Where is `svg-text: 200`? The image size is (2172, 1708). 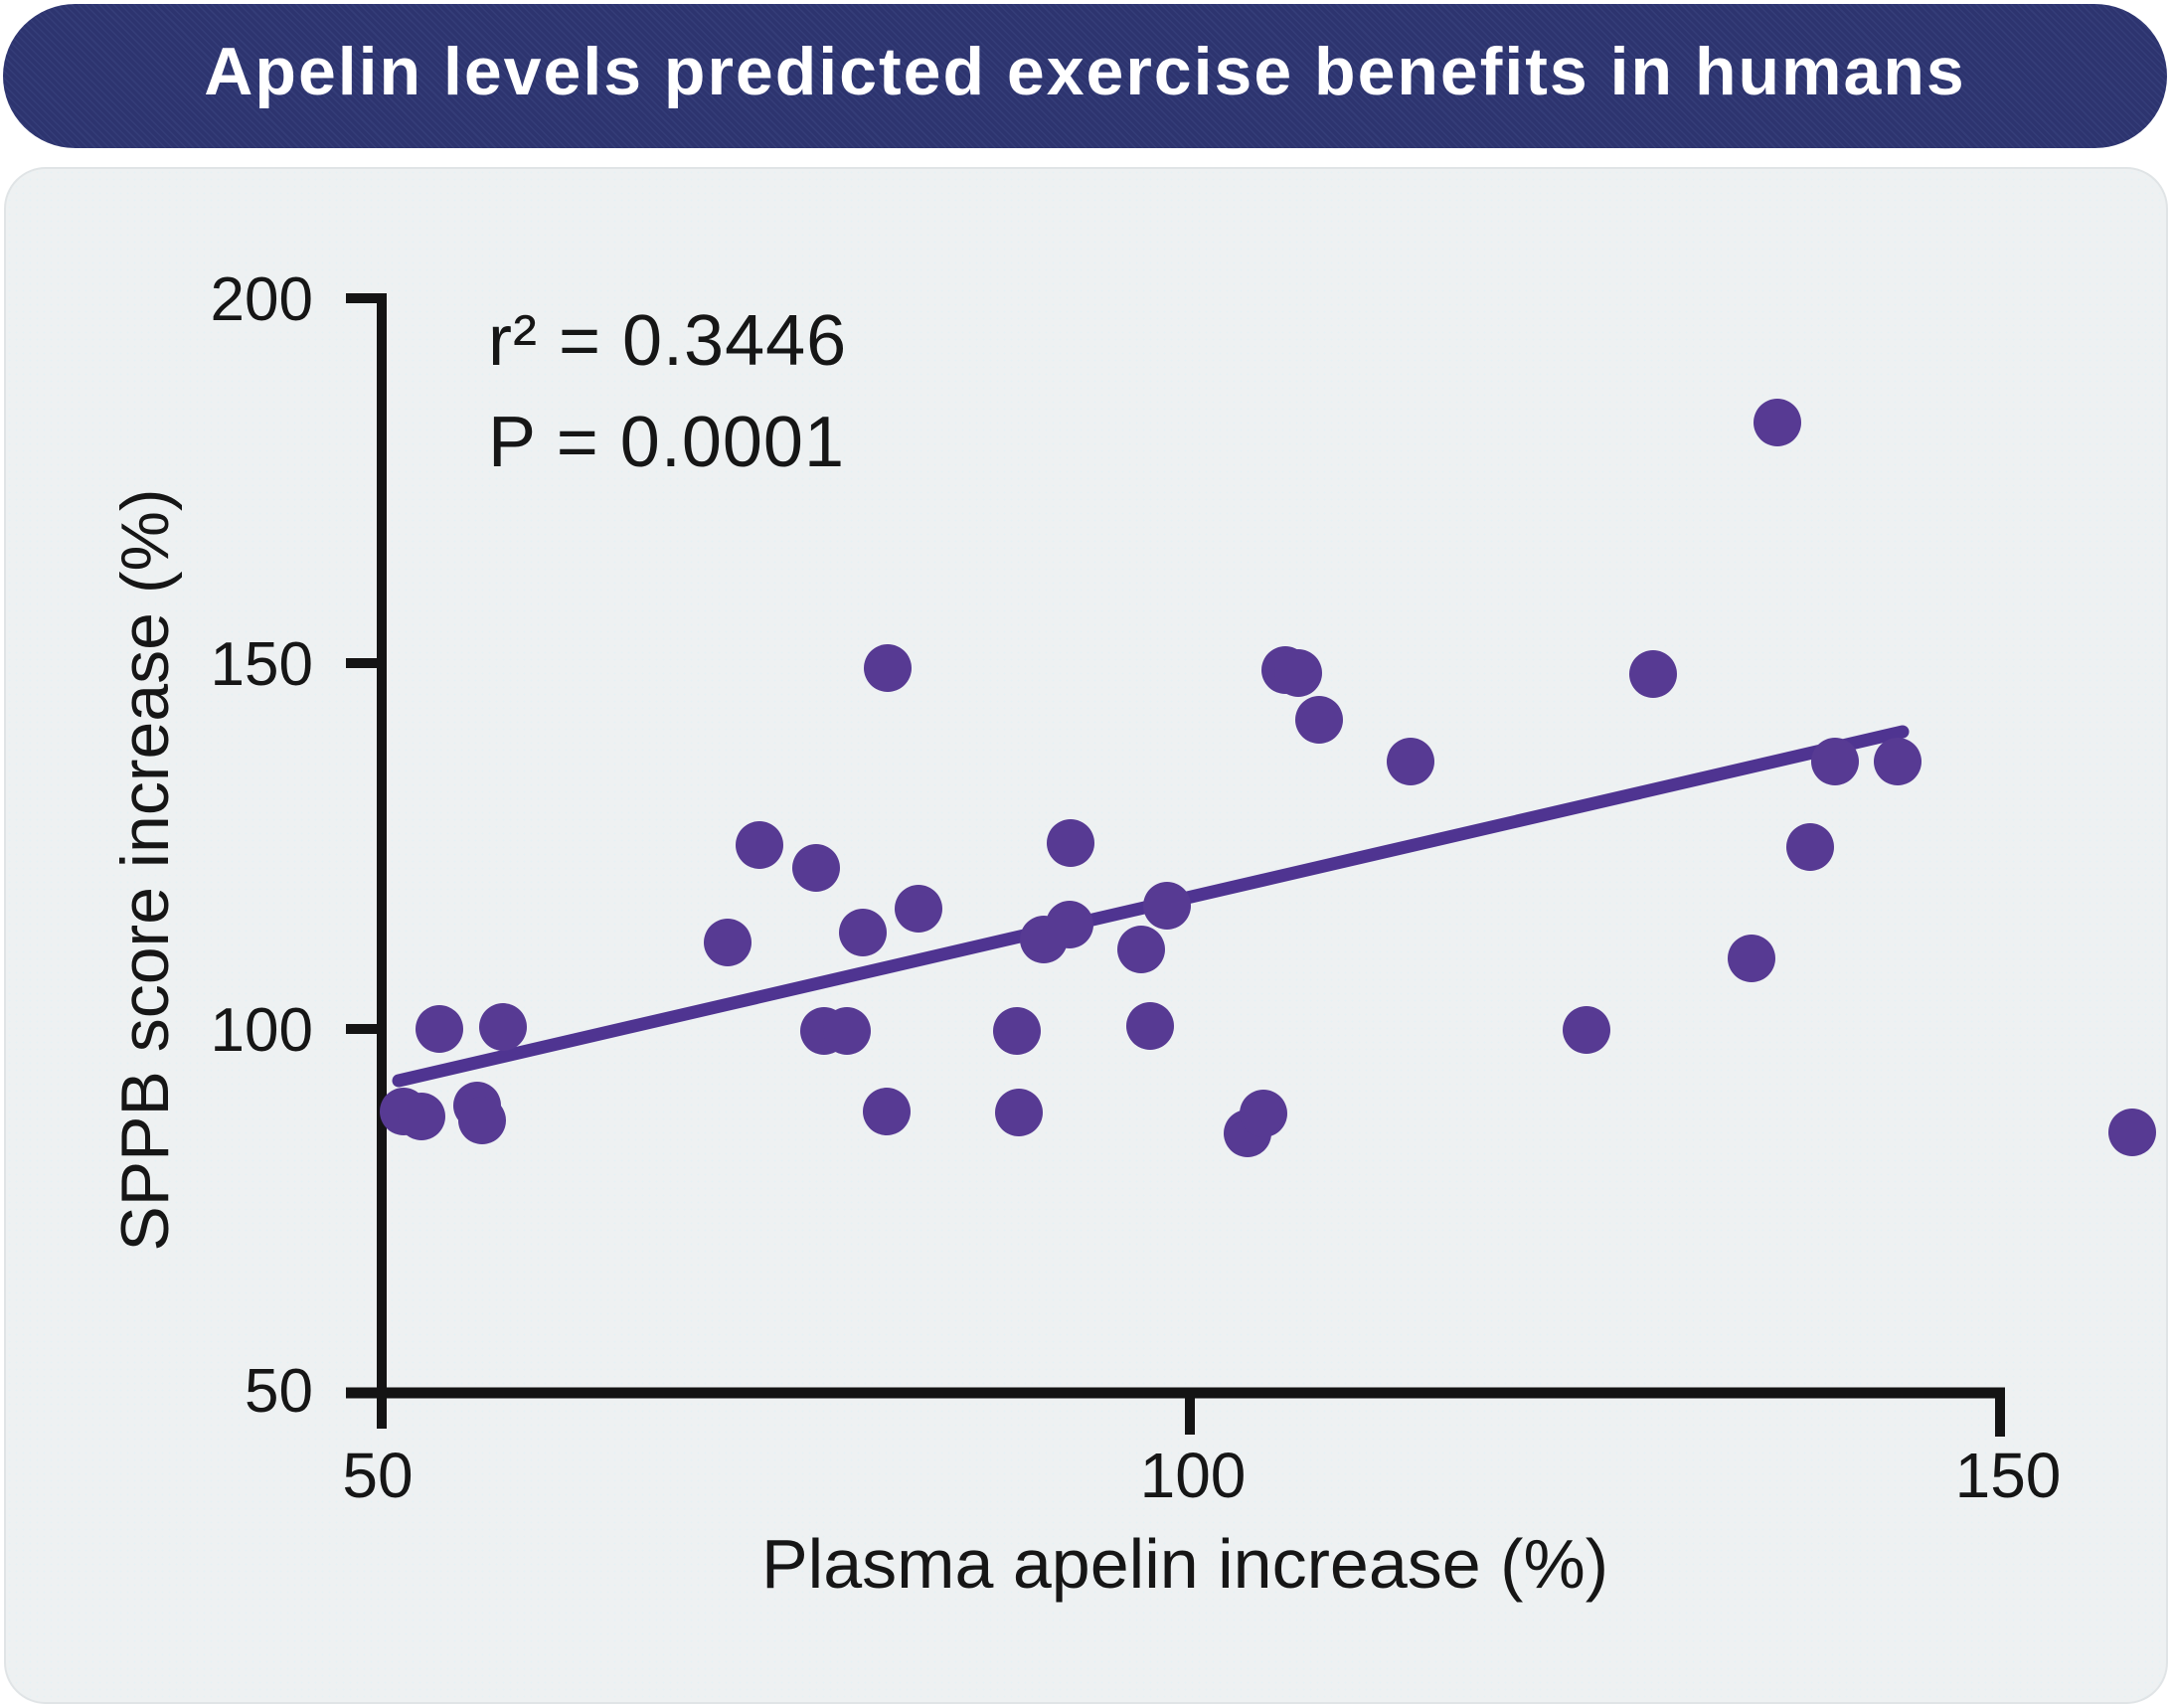
svg-text: 200 is located at coordinates (262, 299).